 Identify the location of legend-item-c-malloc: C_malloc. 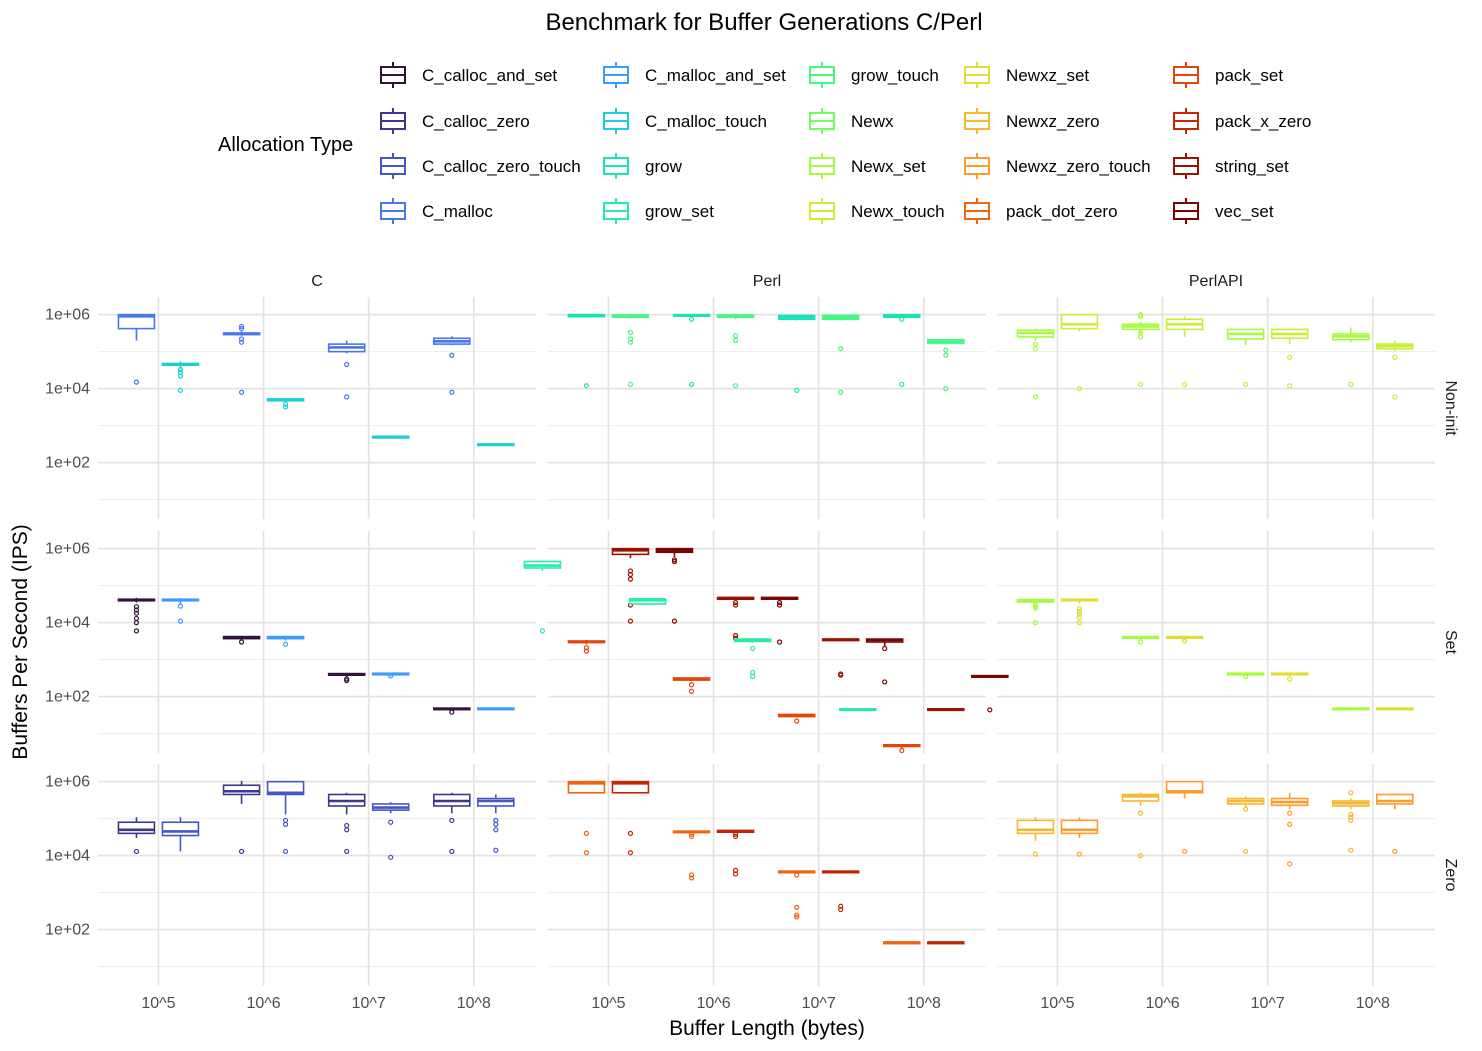
(436, 211).